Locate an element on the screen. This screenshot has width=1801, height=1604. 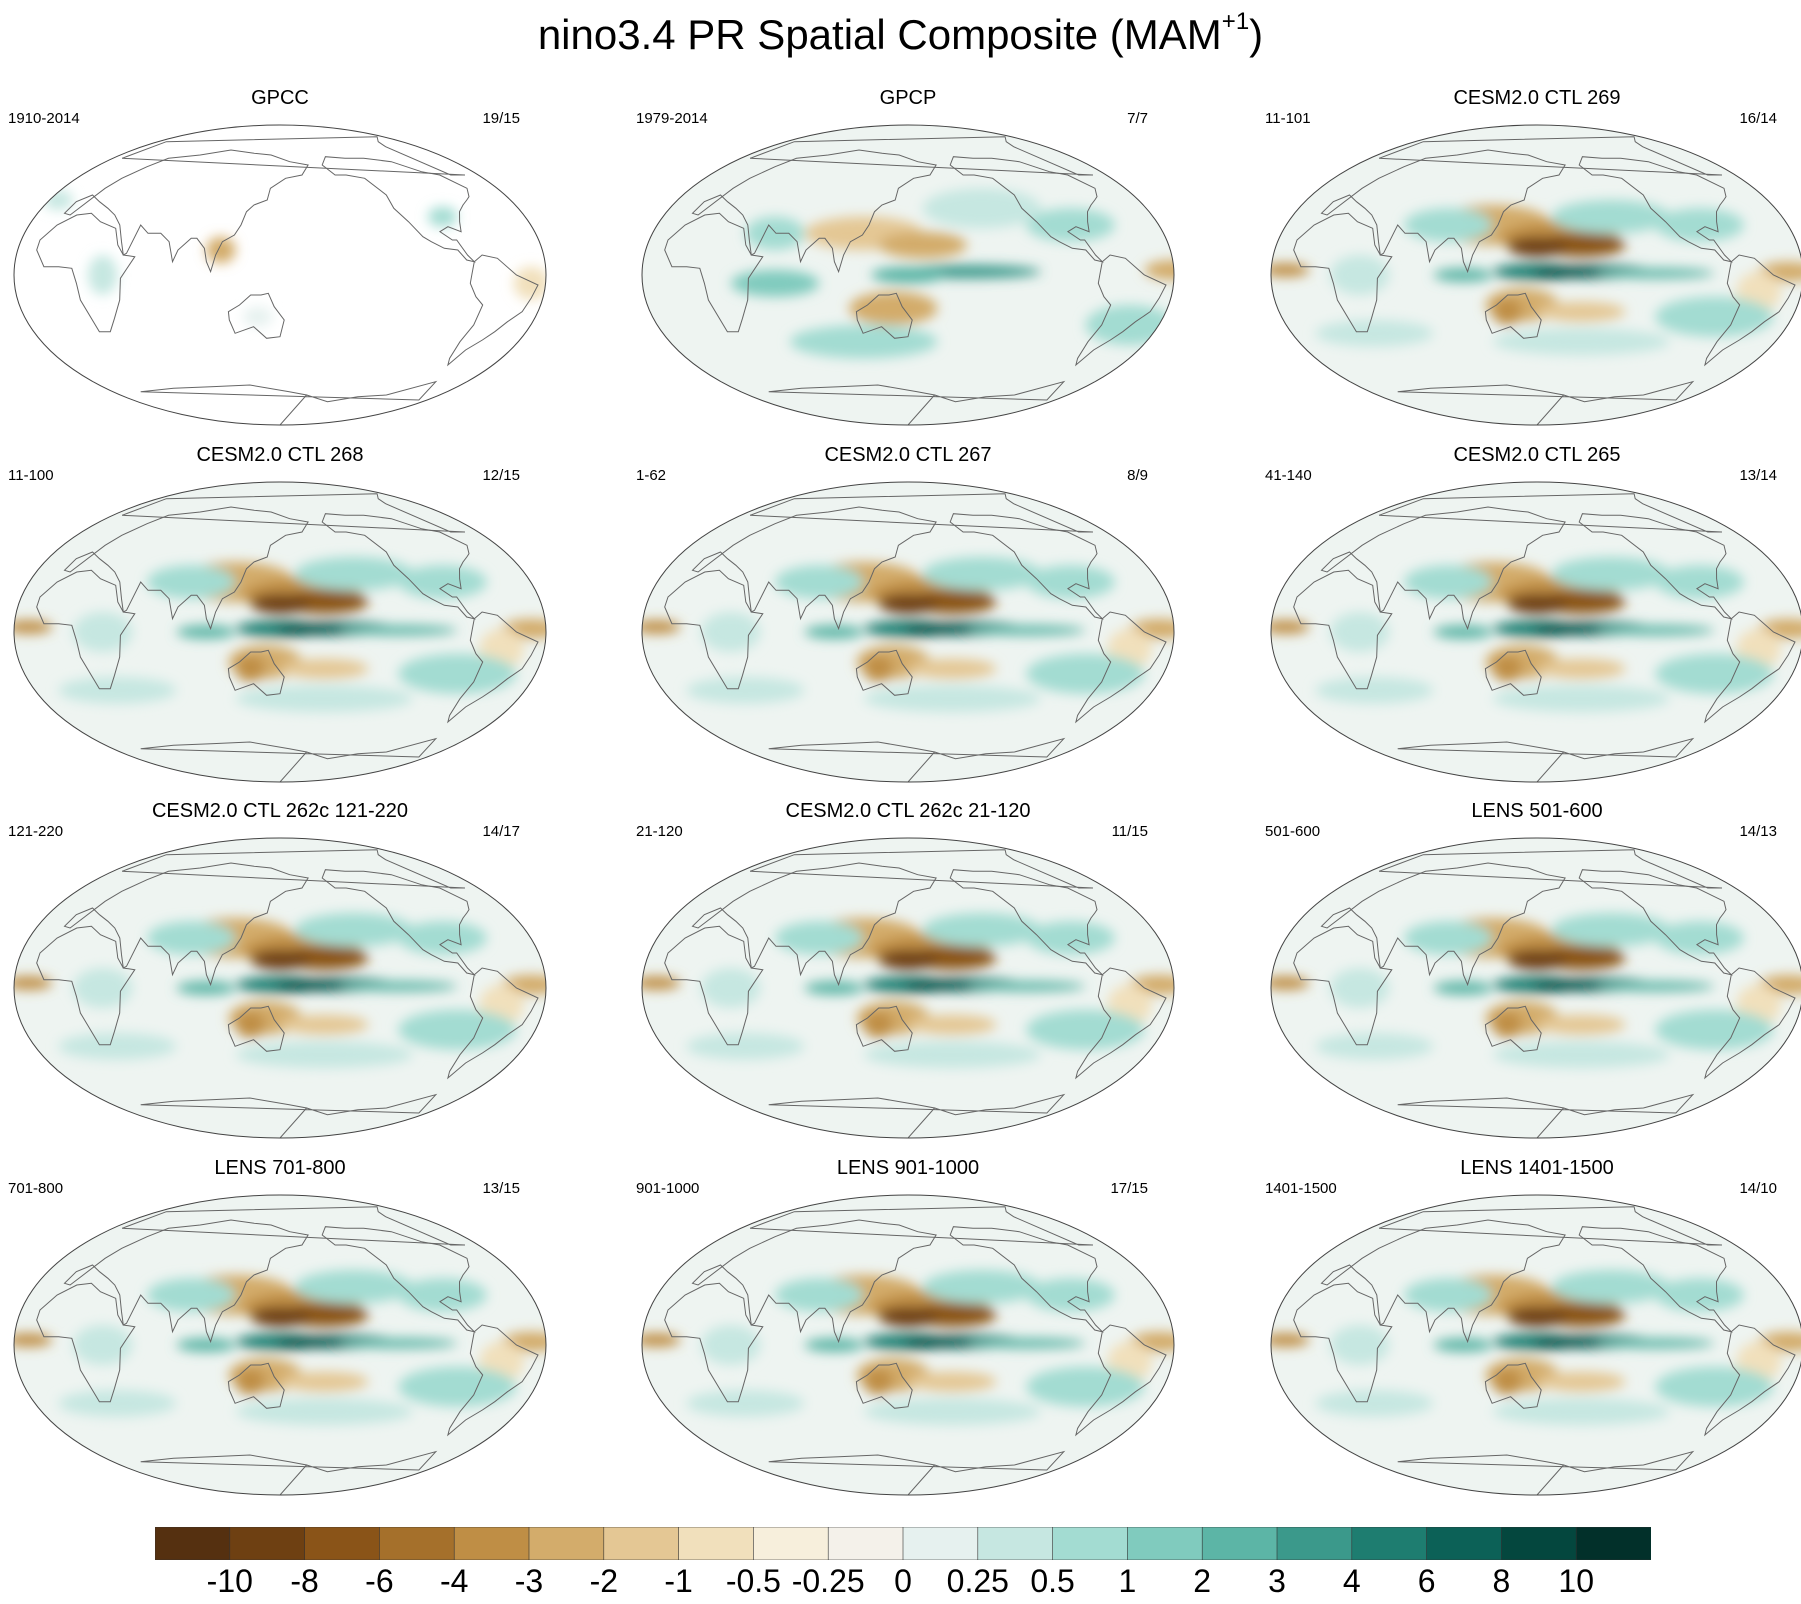
panel-title: GPCP is located at coordinates (908, 98).